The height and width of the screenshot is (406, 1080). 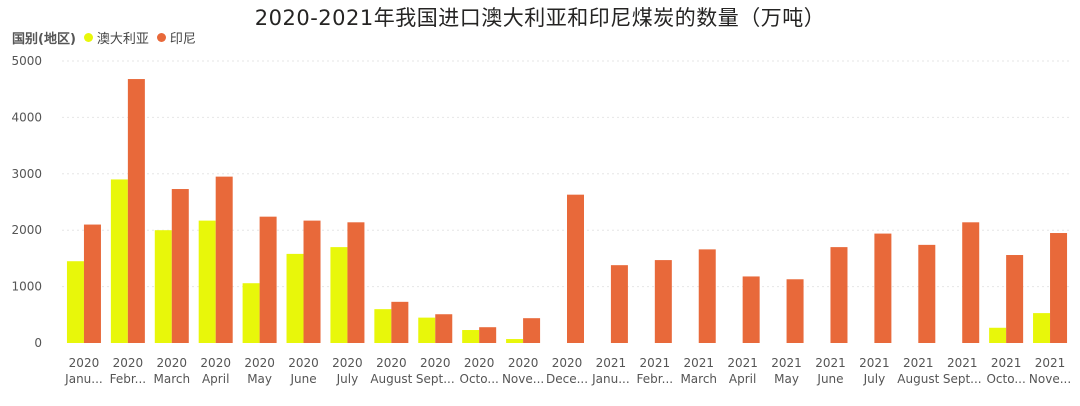 I want to click on y-tick-label: 3000, so click(x=26, y=174).